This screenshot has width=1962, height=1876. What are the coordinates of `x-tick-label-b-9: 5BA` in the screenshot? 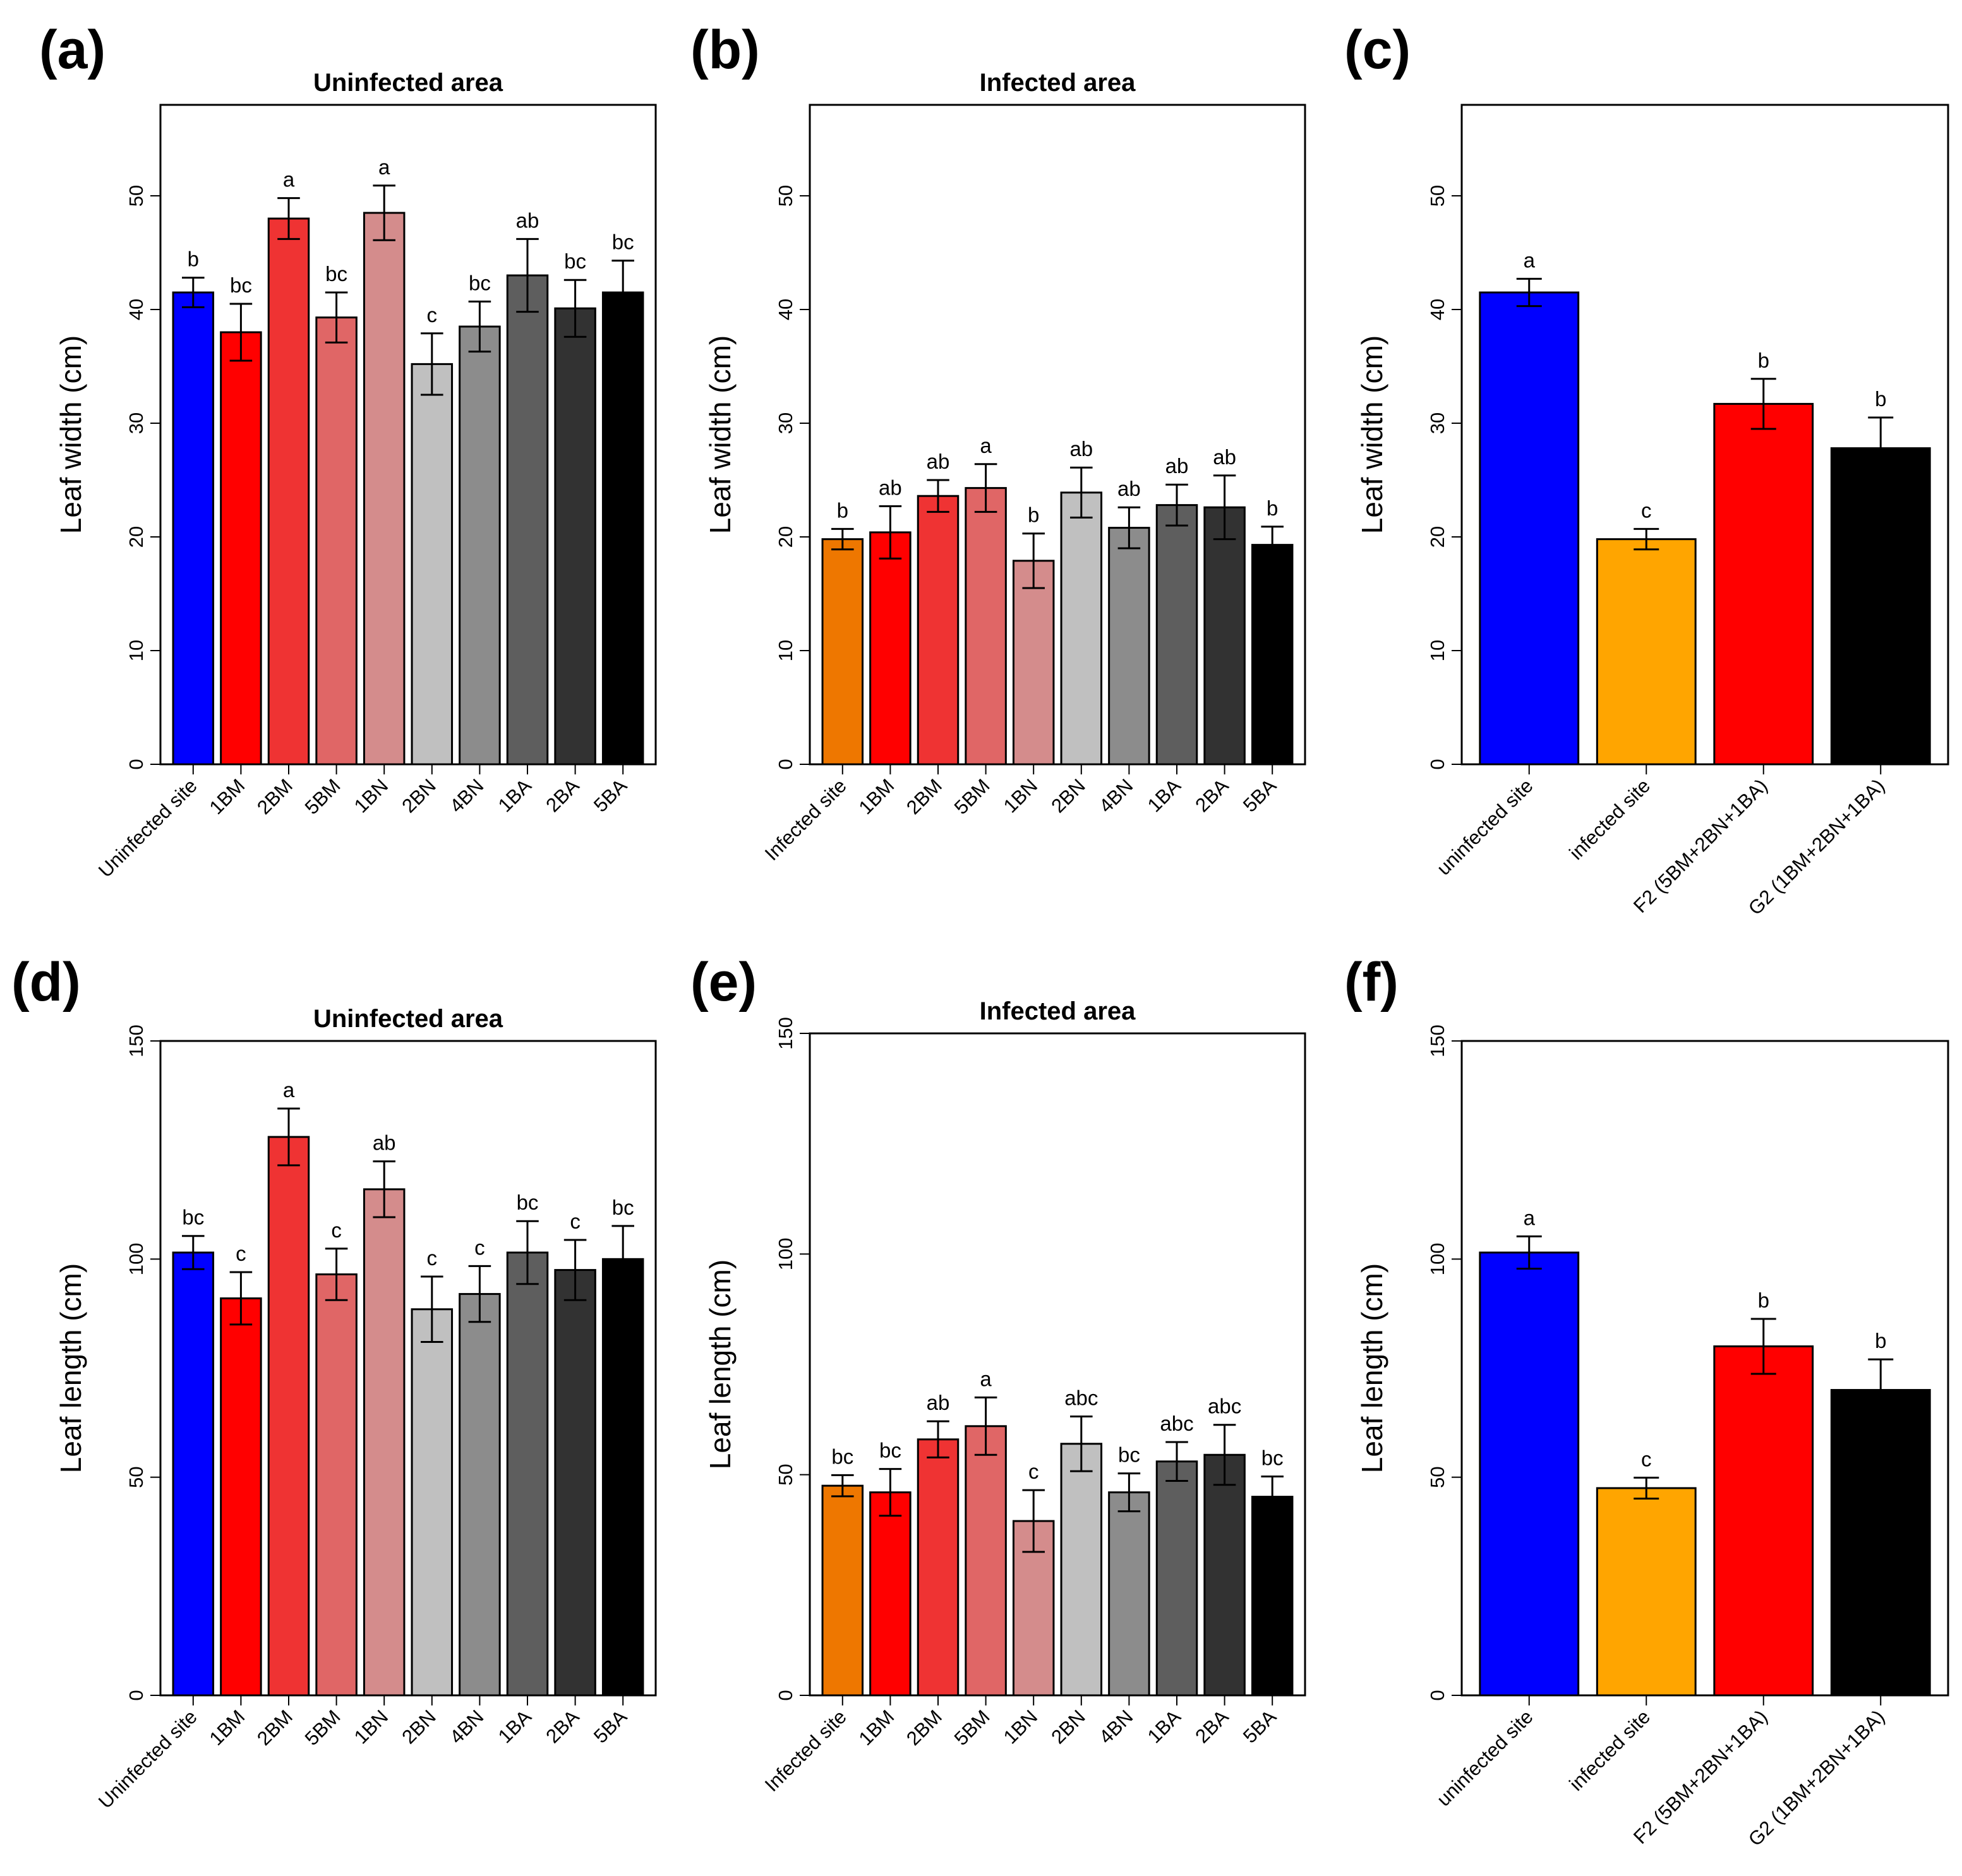 It's located at (1259, 795).